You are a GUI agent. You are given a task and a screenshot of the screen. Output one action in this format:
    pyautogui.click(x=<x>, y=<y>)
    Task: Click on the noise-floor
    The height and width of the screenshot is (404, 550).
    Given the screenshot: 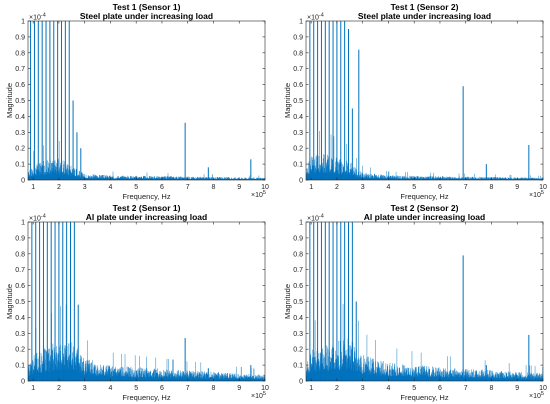 What is the action you would take?
    pyautogui.click(x=146, y=342)
    